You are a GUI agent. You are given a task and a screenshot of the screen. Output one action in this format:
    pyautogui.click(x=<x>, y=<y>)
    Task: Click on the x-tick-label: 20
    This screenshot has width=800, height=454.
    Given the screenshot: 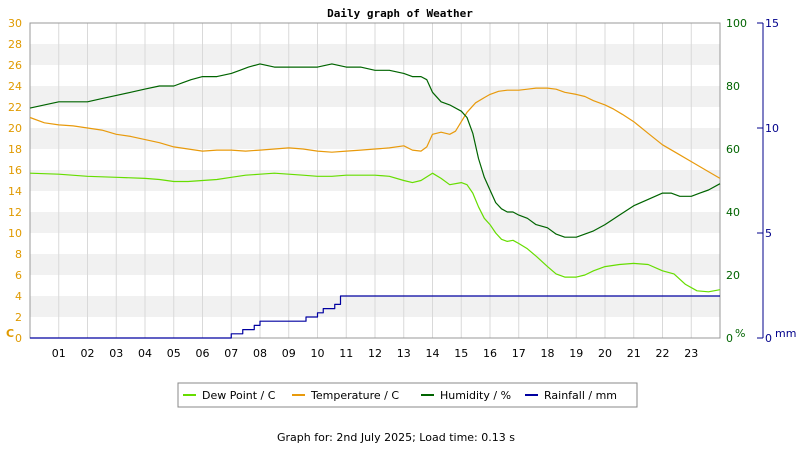 What is the action you would take?
    pyautogui.click(x=605, y=353)
    